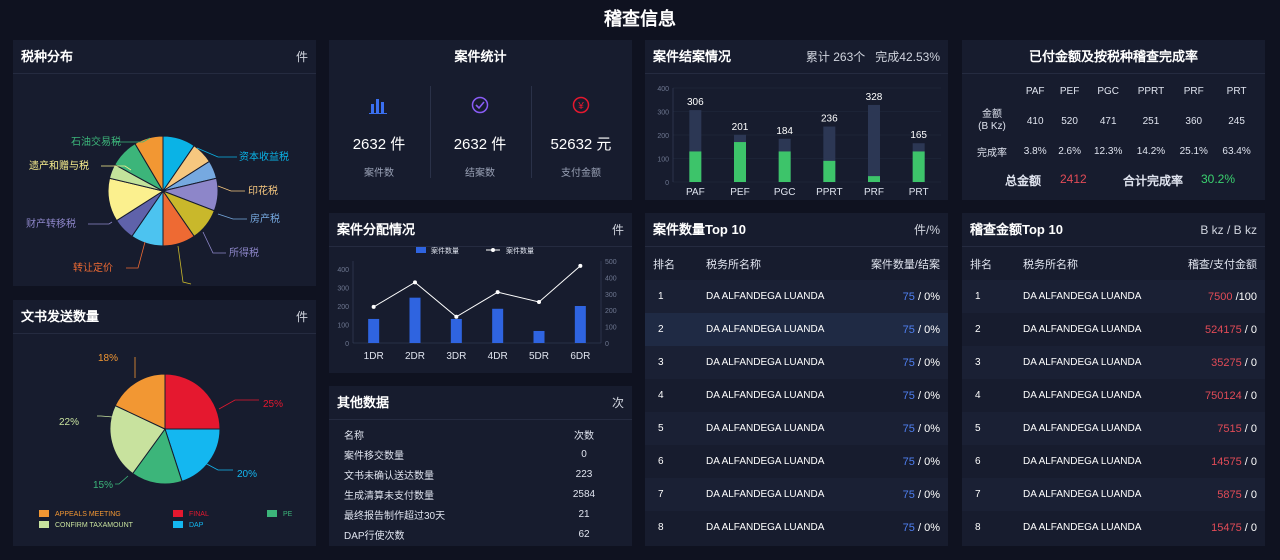  I want to click on table-row: 生成清算未支付数量 2584, so click(479, 494).